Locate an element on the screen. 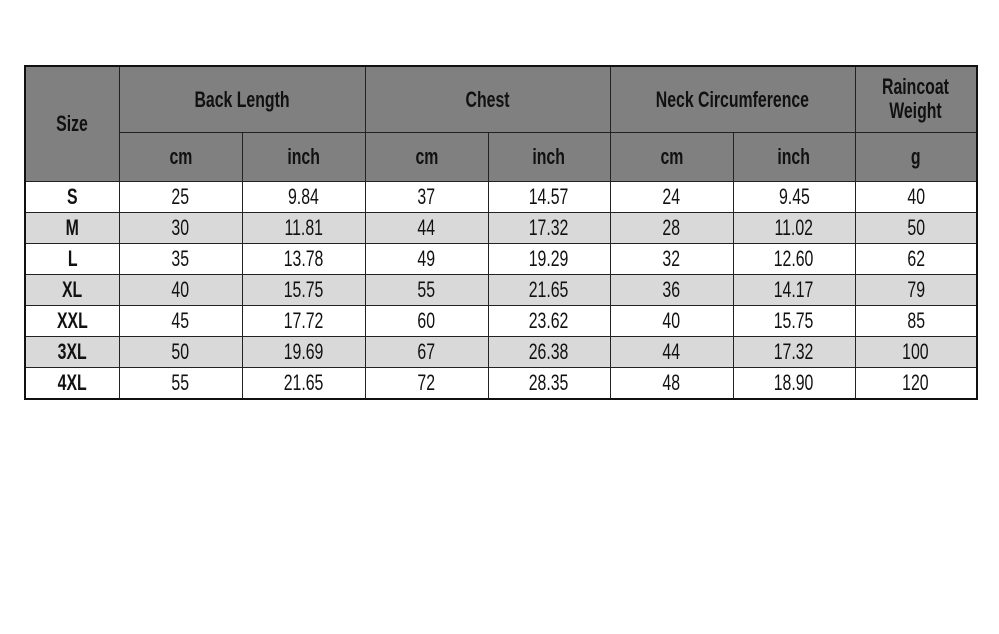 The image size is (999, 634). table-row: S 25 9.84 37 14.57 24 9.45 40 is located at coordinates (501, 197).